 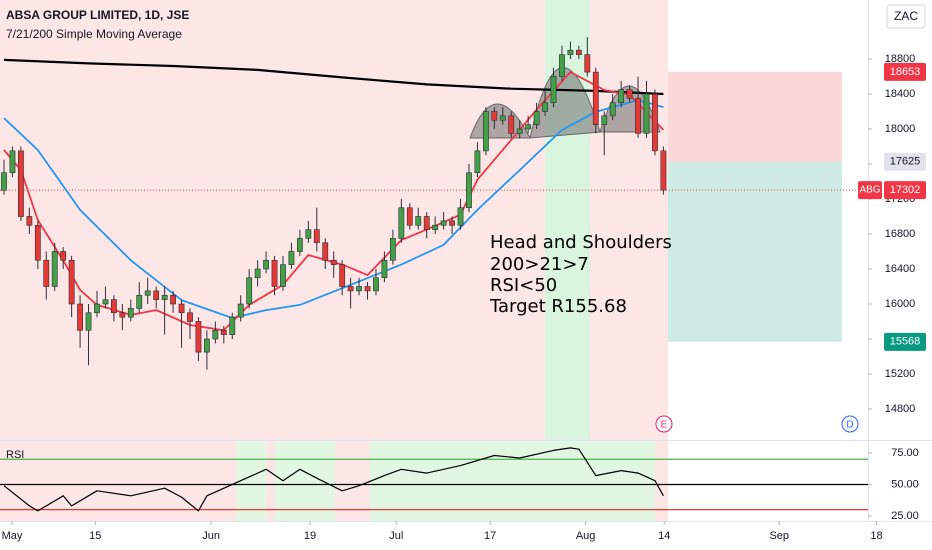 What do you see at coordinates (558, 306) in the screenshot?
I see `annotation: Target R155.68` at bounding box center [558, 306].